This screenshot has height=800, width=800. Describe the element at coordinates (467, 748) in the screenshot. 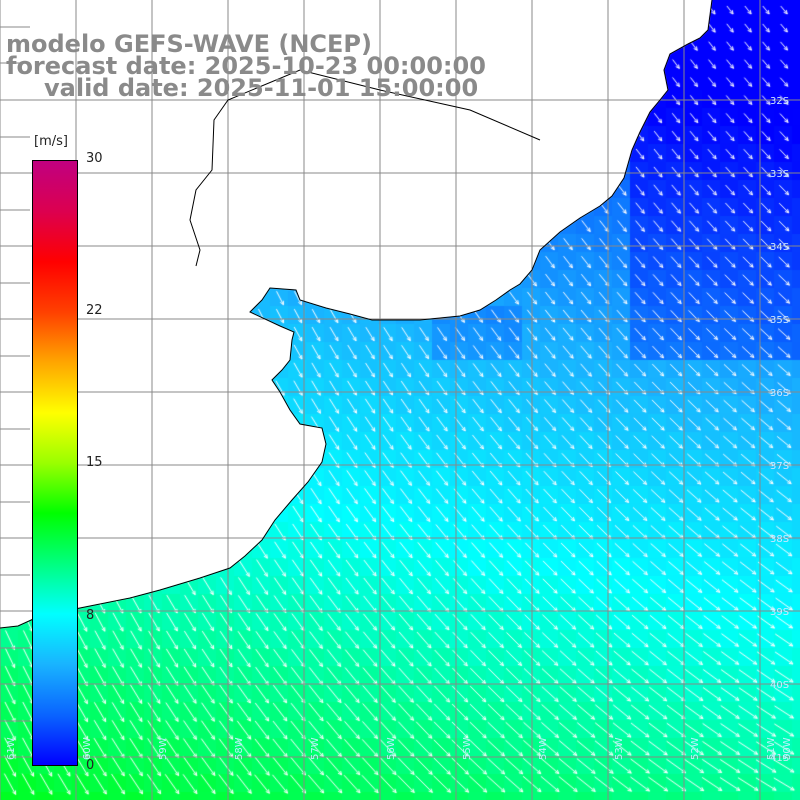

I see `longitude-label: 55W` at that location.